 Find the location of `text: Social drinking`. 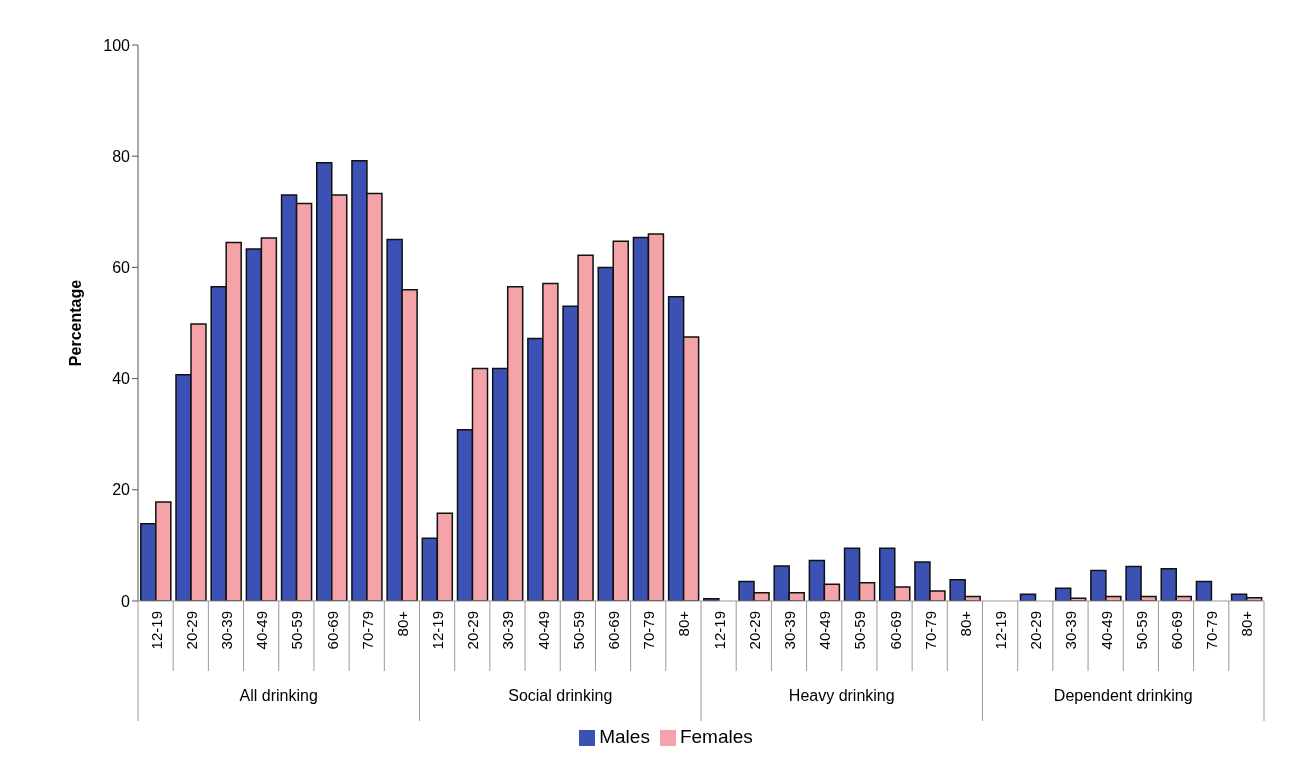

text: Social drinking is located at coordinates (560, 695).